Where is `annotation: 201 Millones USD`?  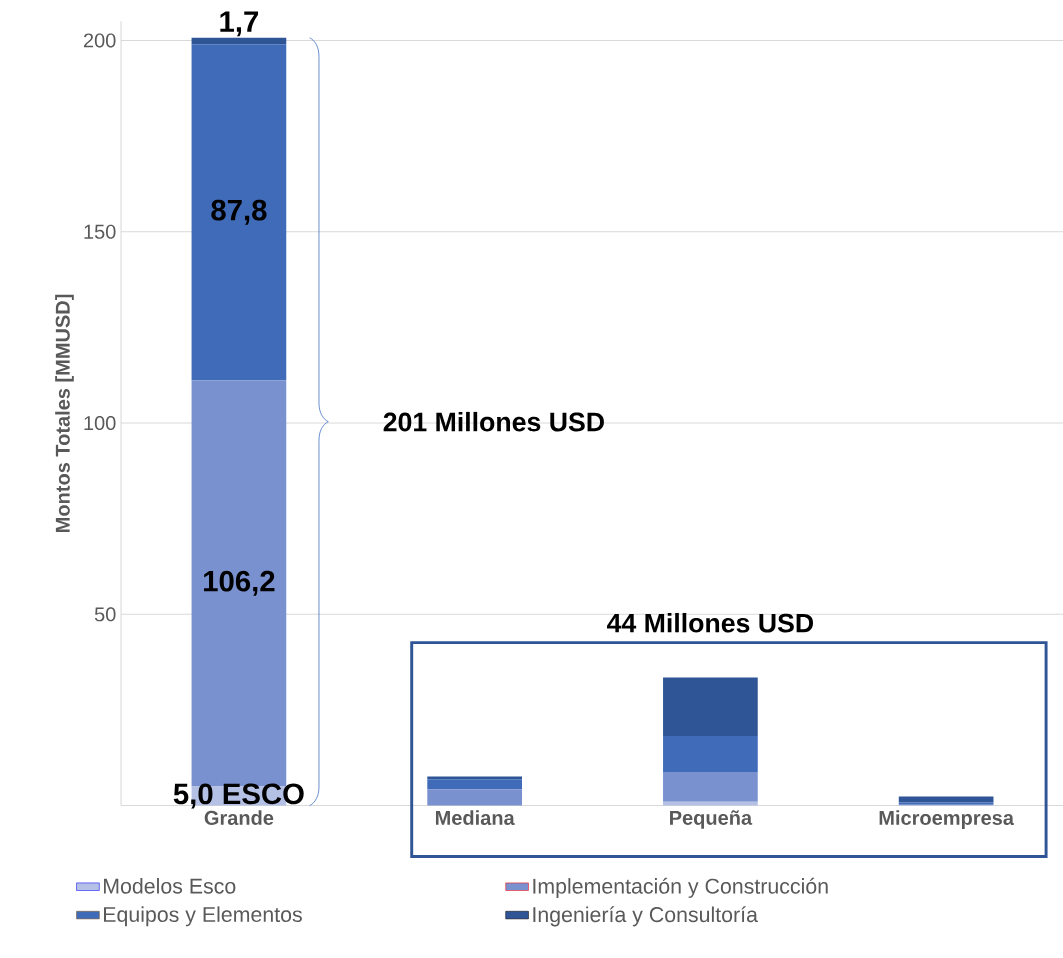 annotation: 201 Millones USD is located at coordinates (493, 422).